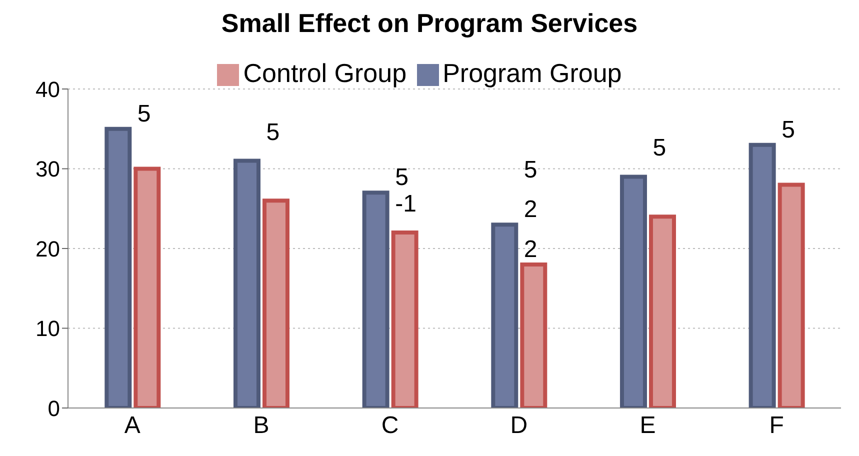 The height and width of the screenshot is (456, 859). I want to click on annotation: -1, so click(405, 204).